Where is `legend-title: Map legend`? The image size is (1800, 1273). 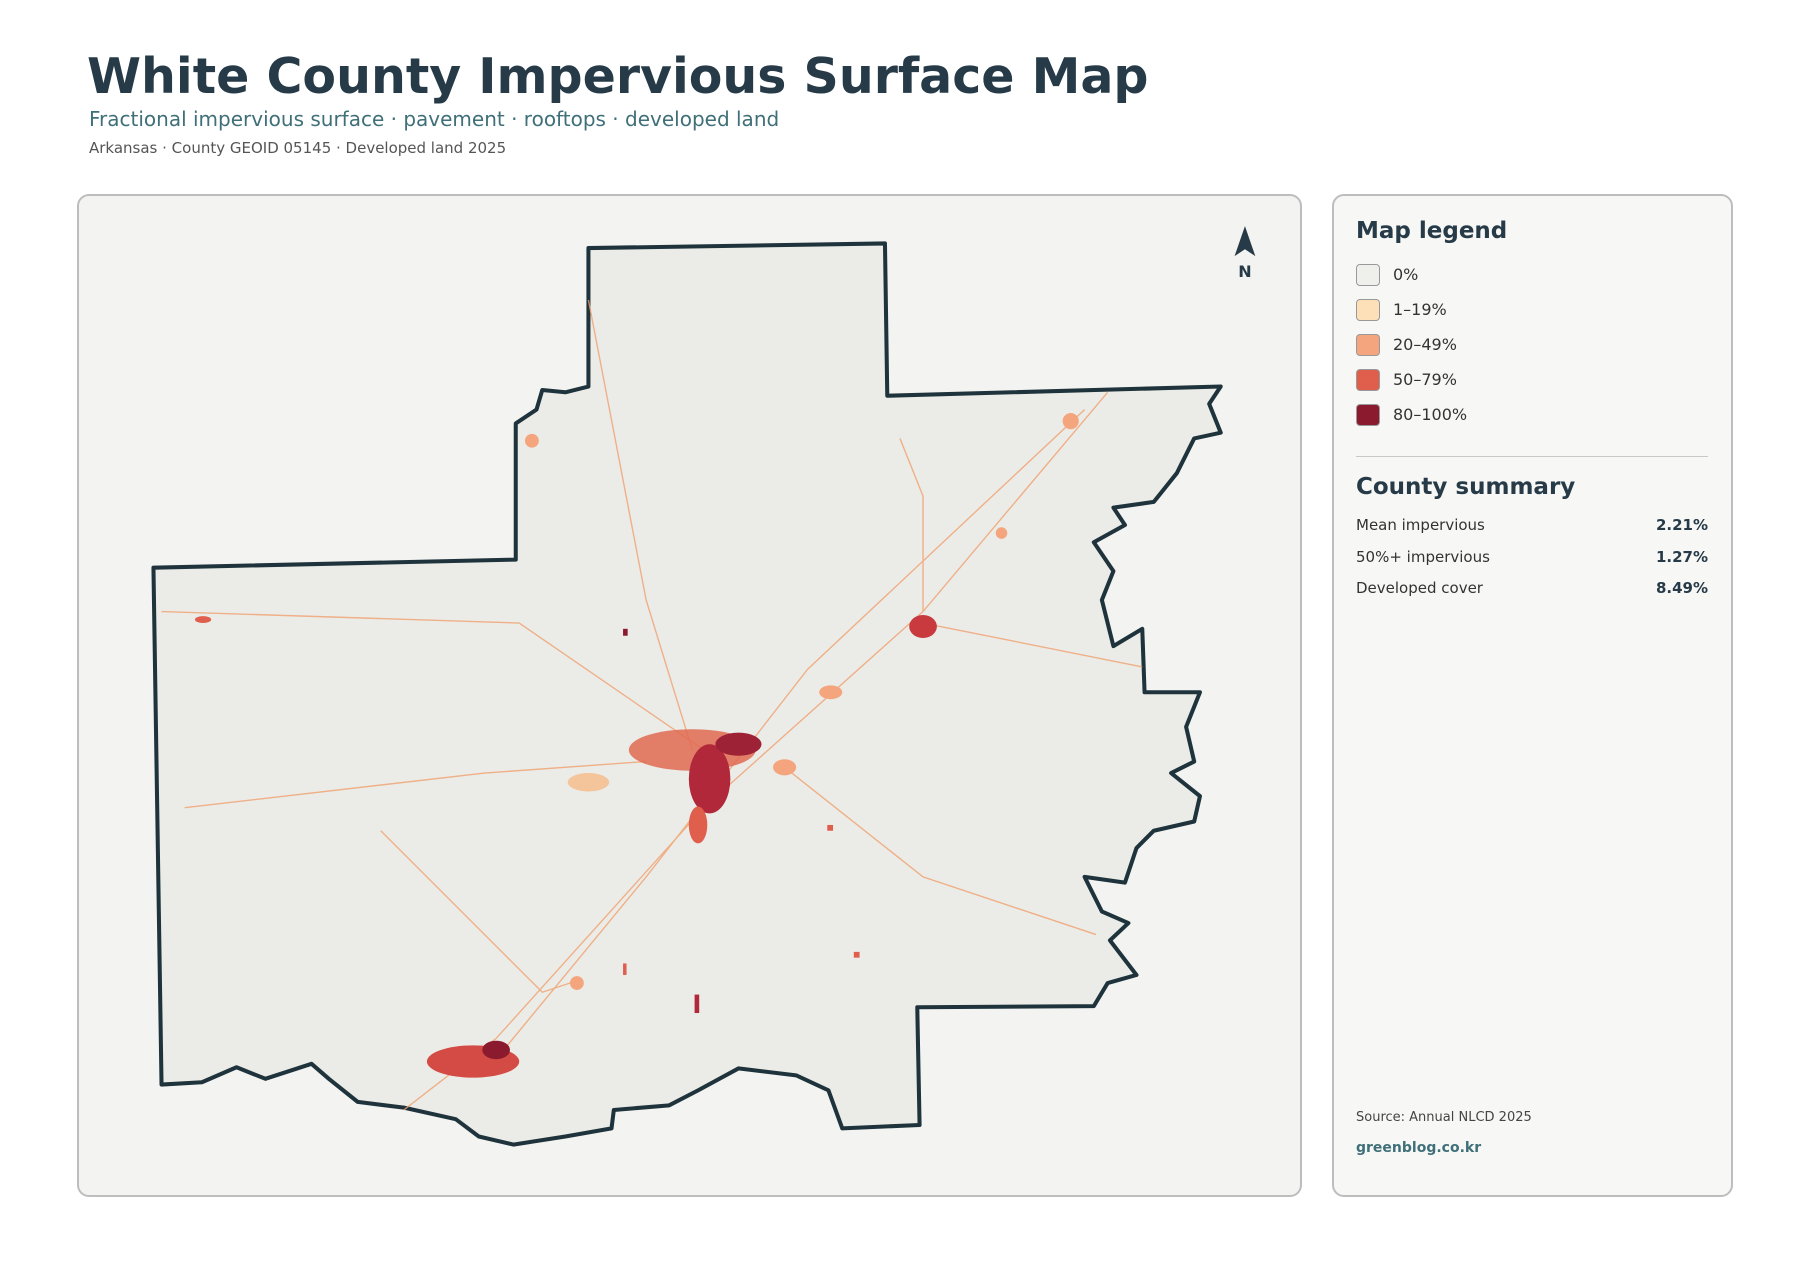 legend-title: Map legend is located at coordinates (1432, 231).